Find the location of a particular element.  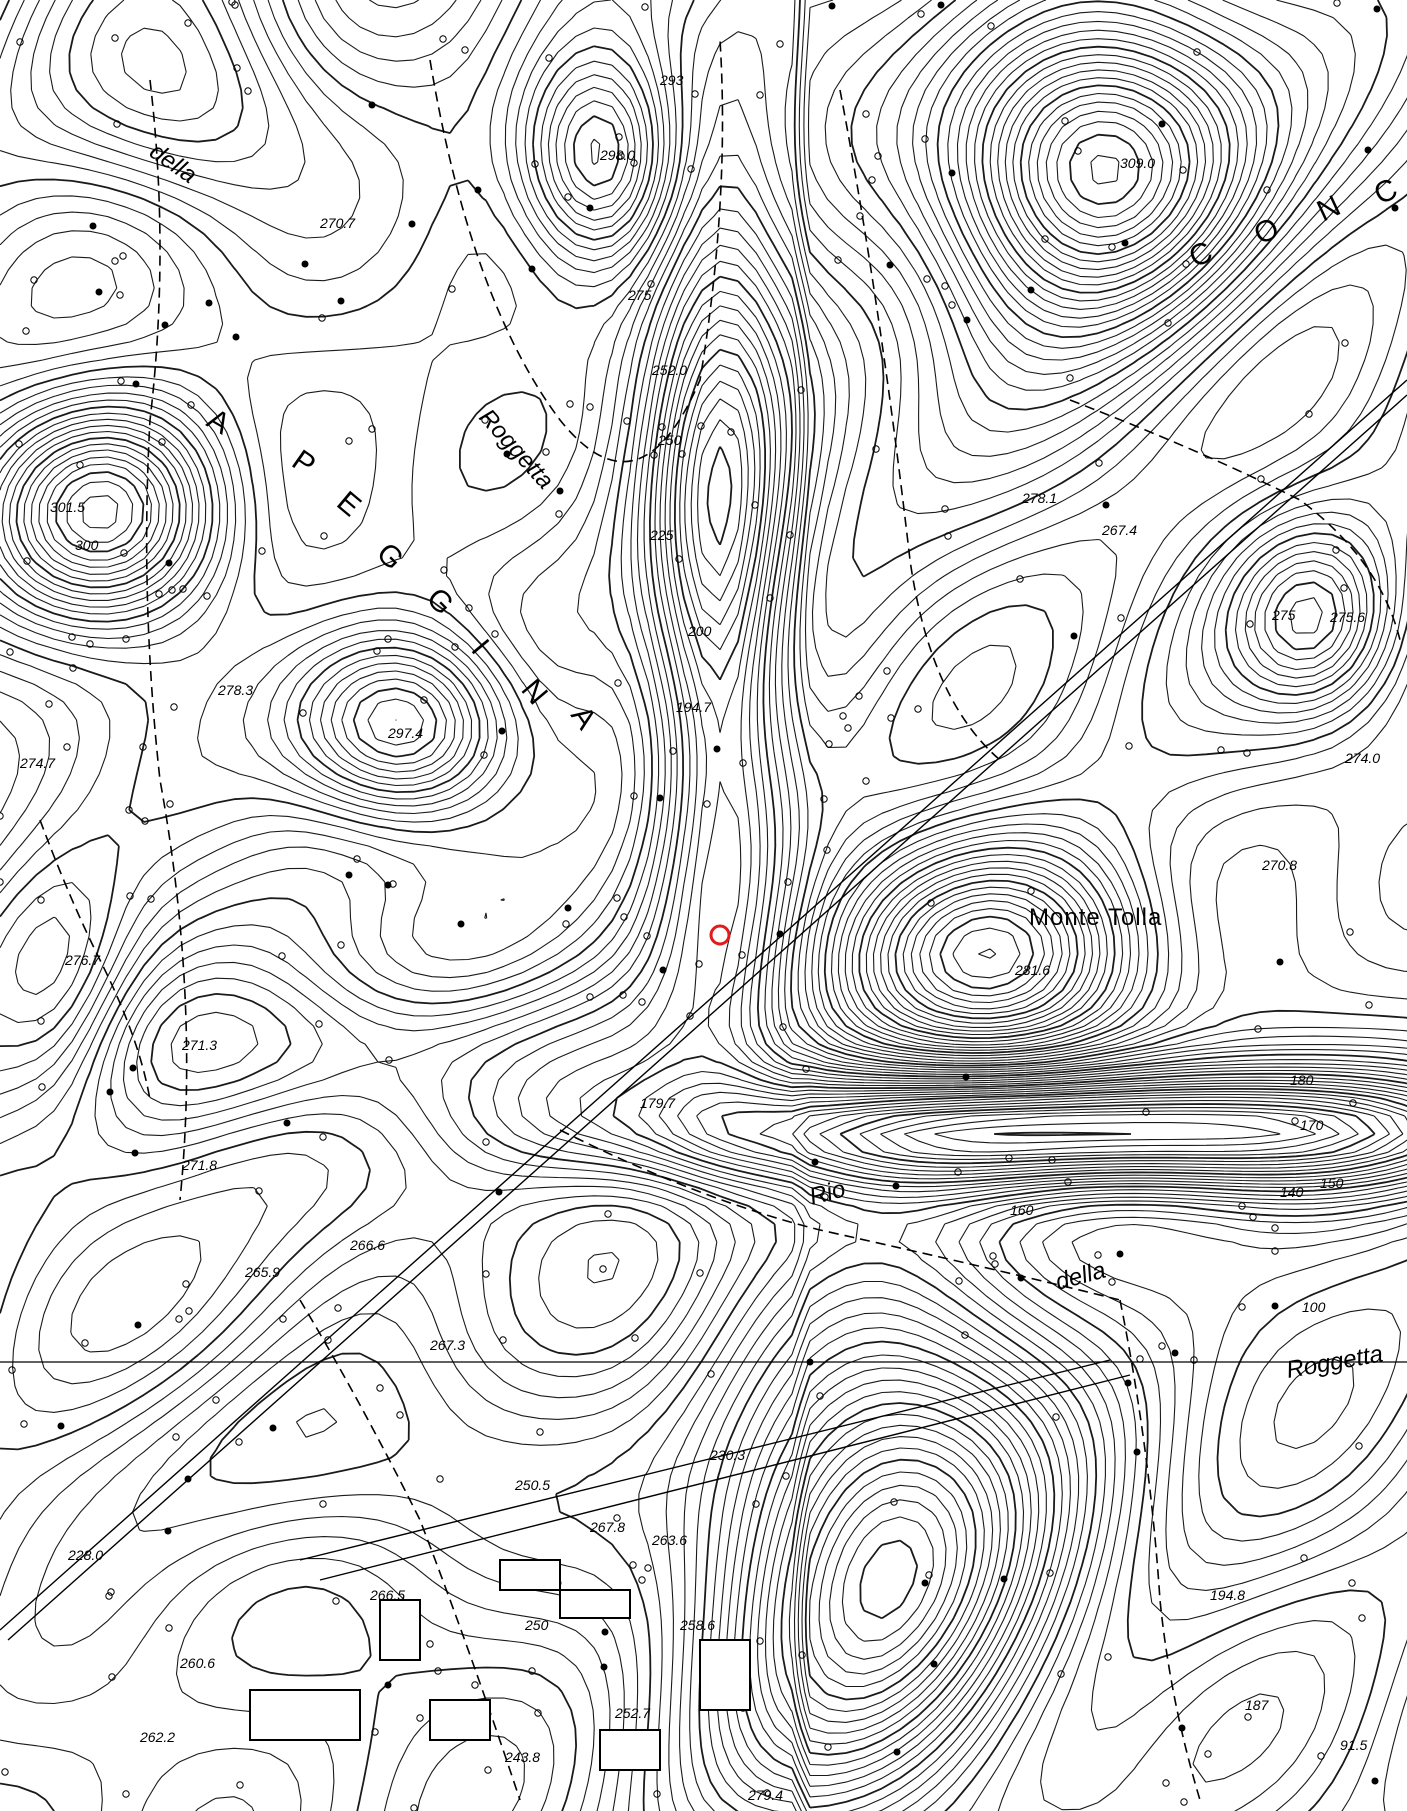

elevation-label: 260.6 is located at coordinates (197, 1663).